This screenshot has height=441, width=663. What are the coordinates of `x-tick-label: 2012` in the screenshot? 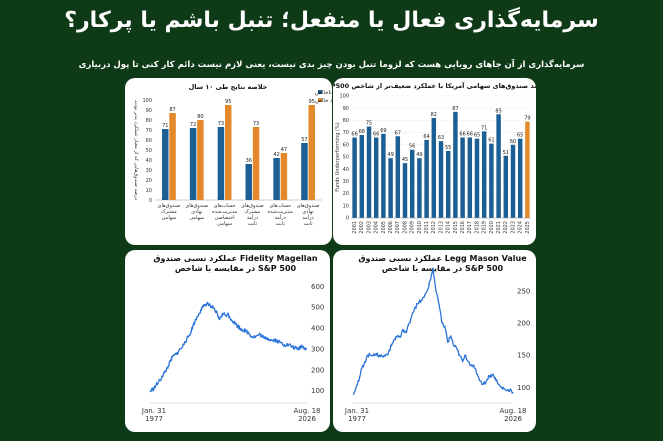 It's located at (434, 227).